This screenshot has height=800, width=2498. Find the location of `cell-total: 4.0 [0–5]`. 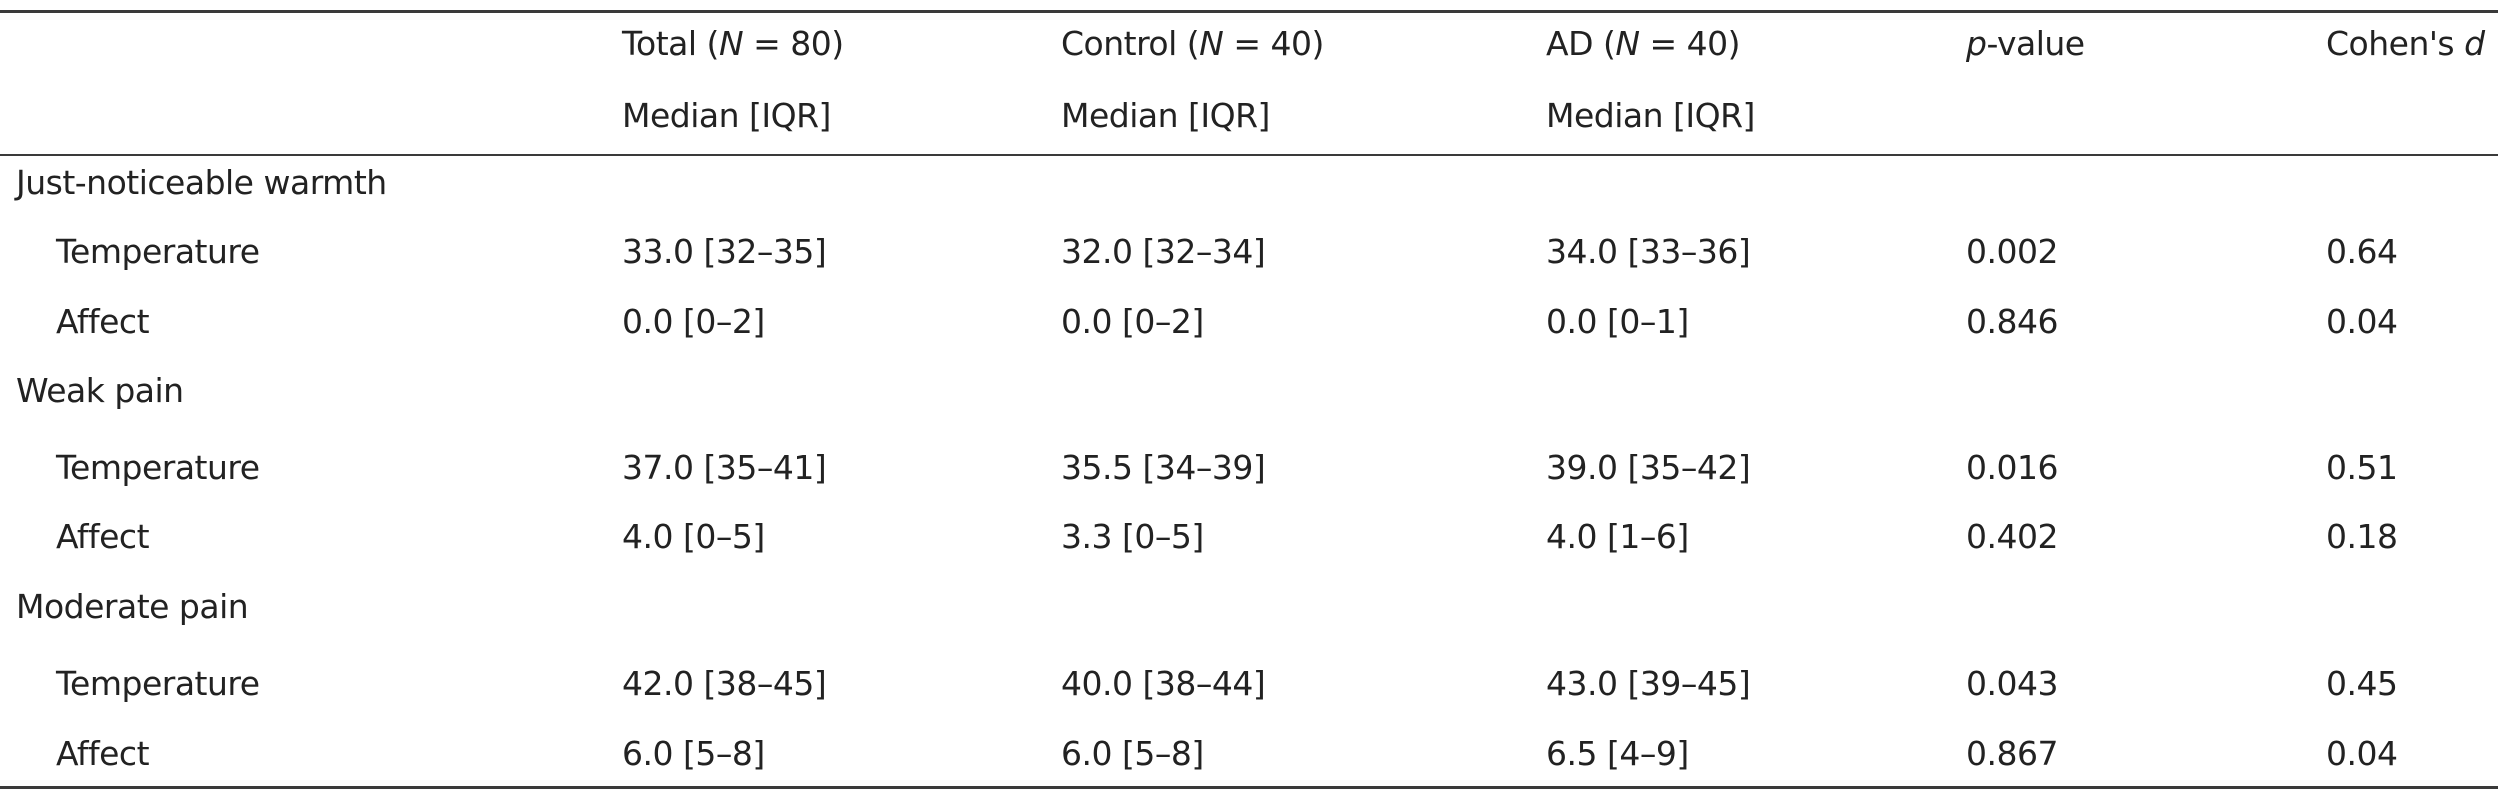

cell-total: 4.0 [0–5] is located at coordinates (693, 536).